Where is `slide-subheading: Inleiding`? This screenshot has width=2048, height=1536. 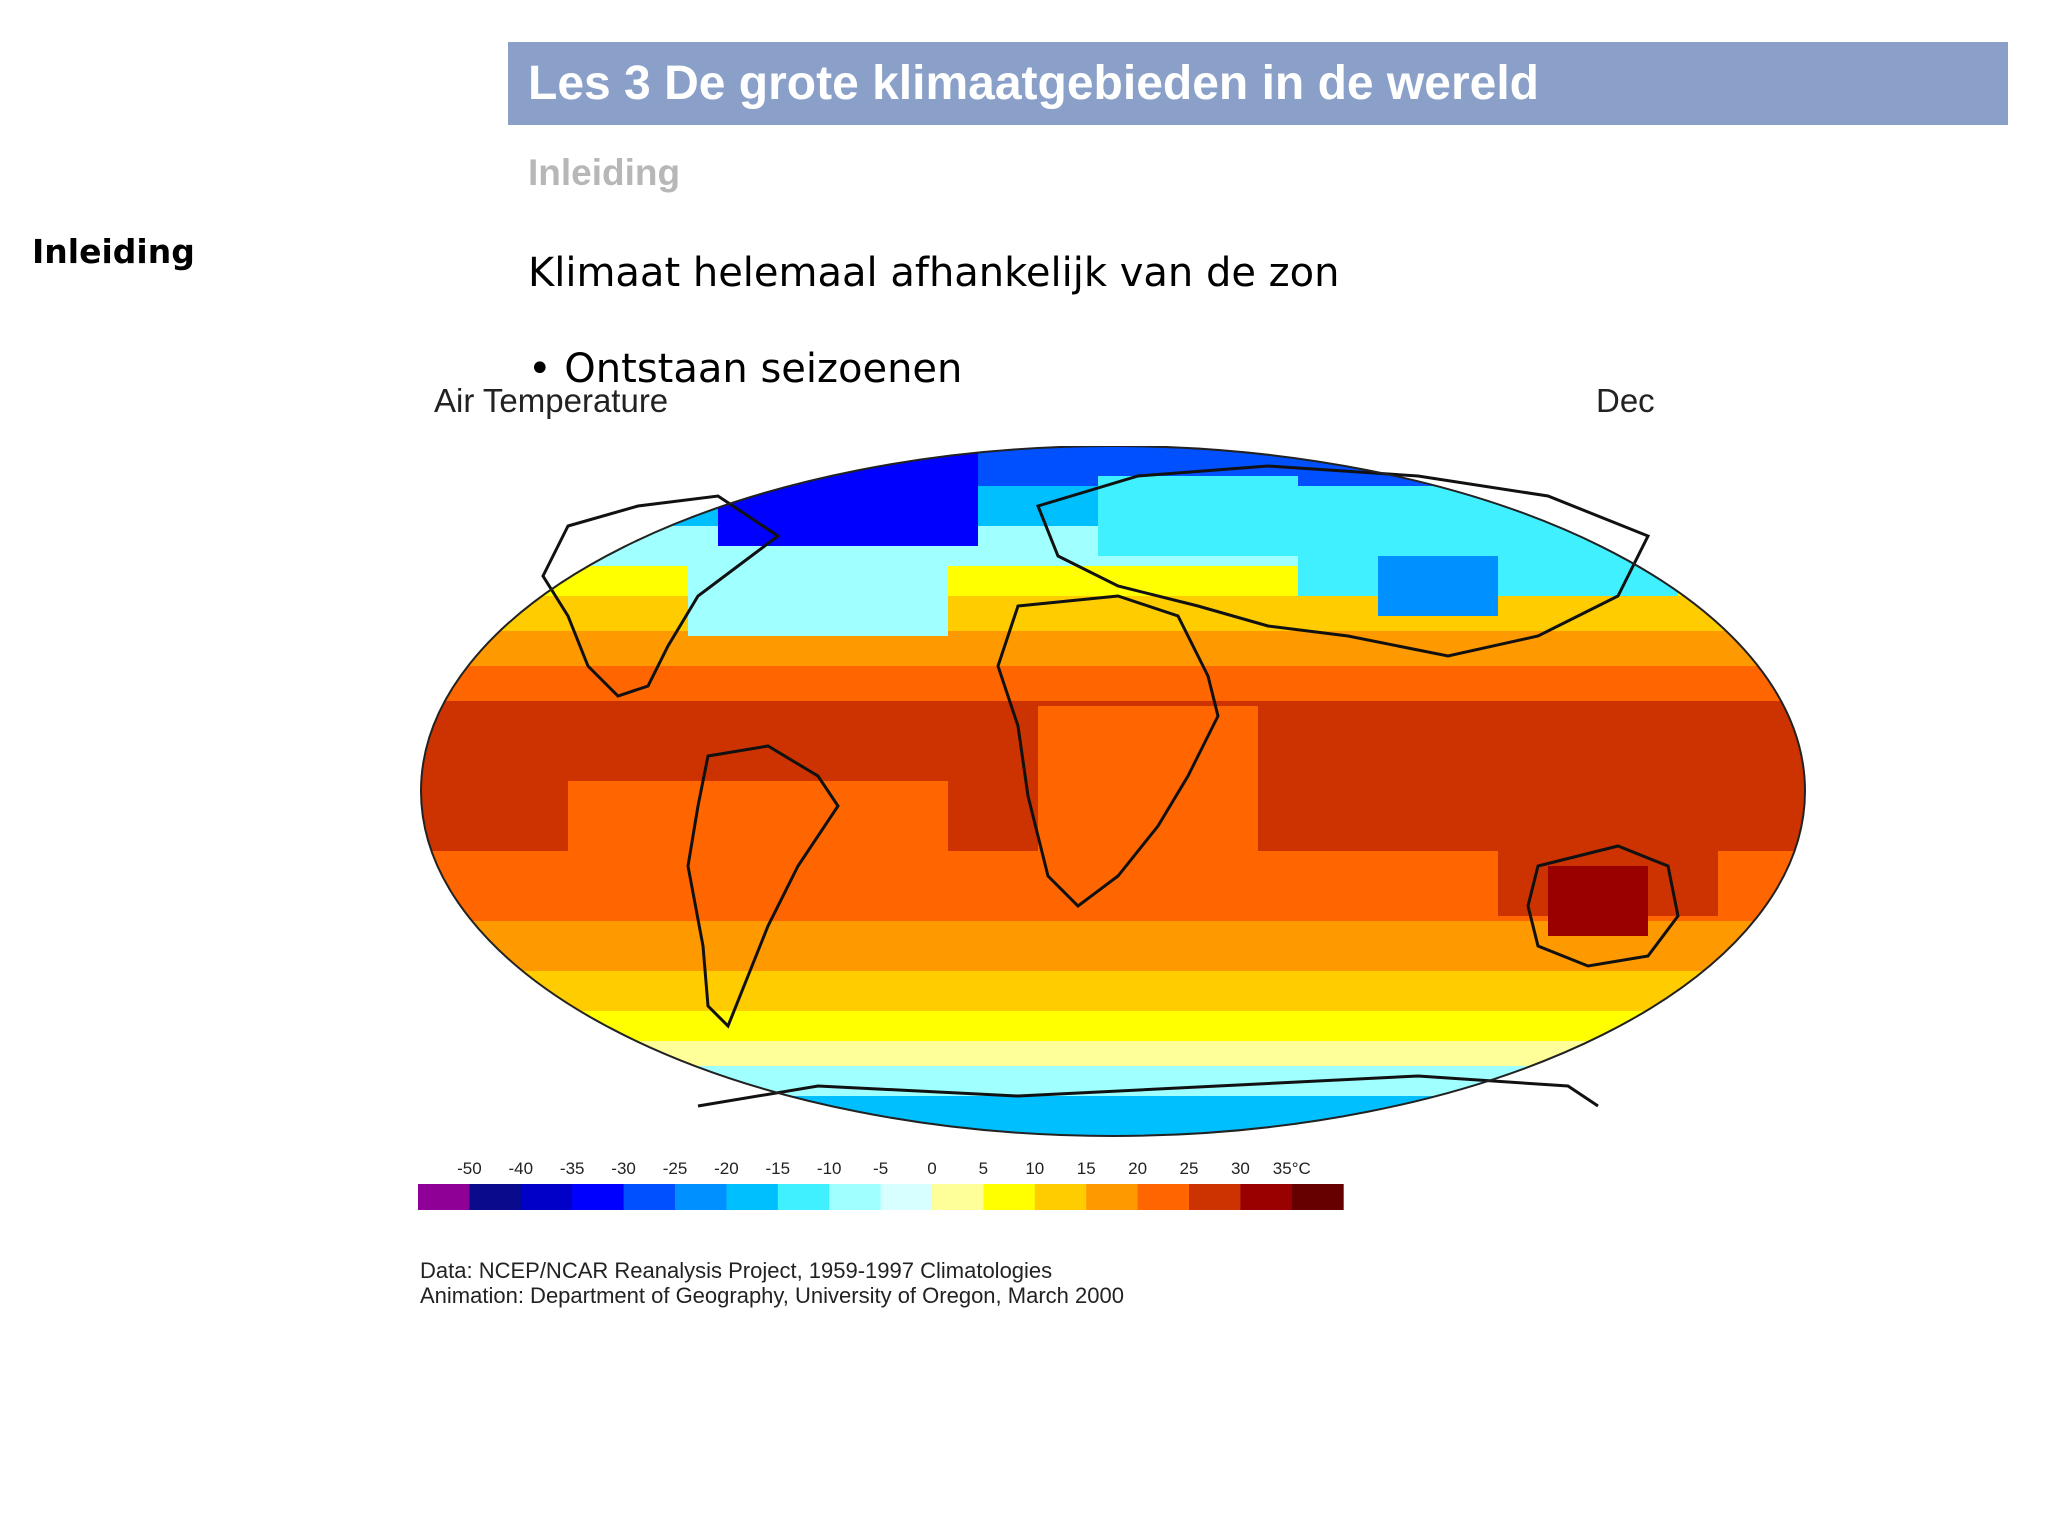 slide-subheading: Inleiding is located at coordinates (604, 172).